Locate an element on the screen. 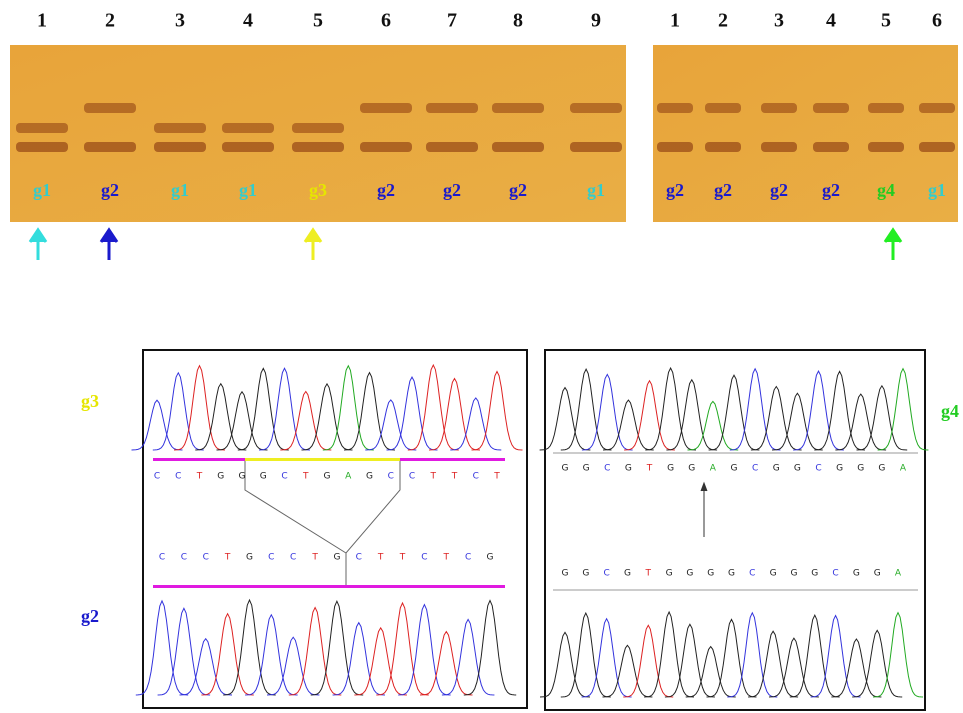  lane-number: 5 is located at coordinates (318, 21).